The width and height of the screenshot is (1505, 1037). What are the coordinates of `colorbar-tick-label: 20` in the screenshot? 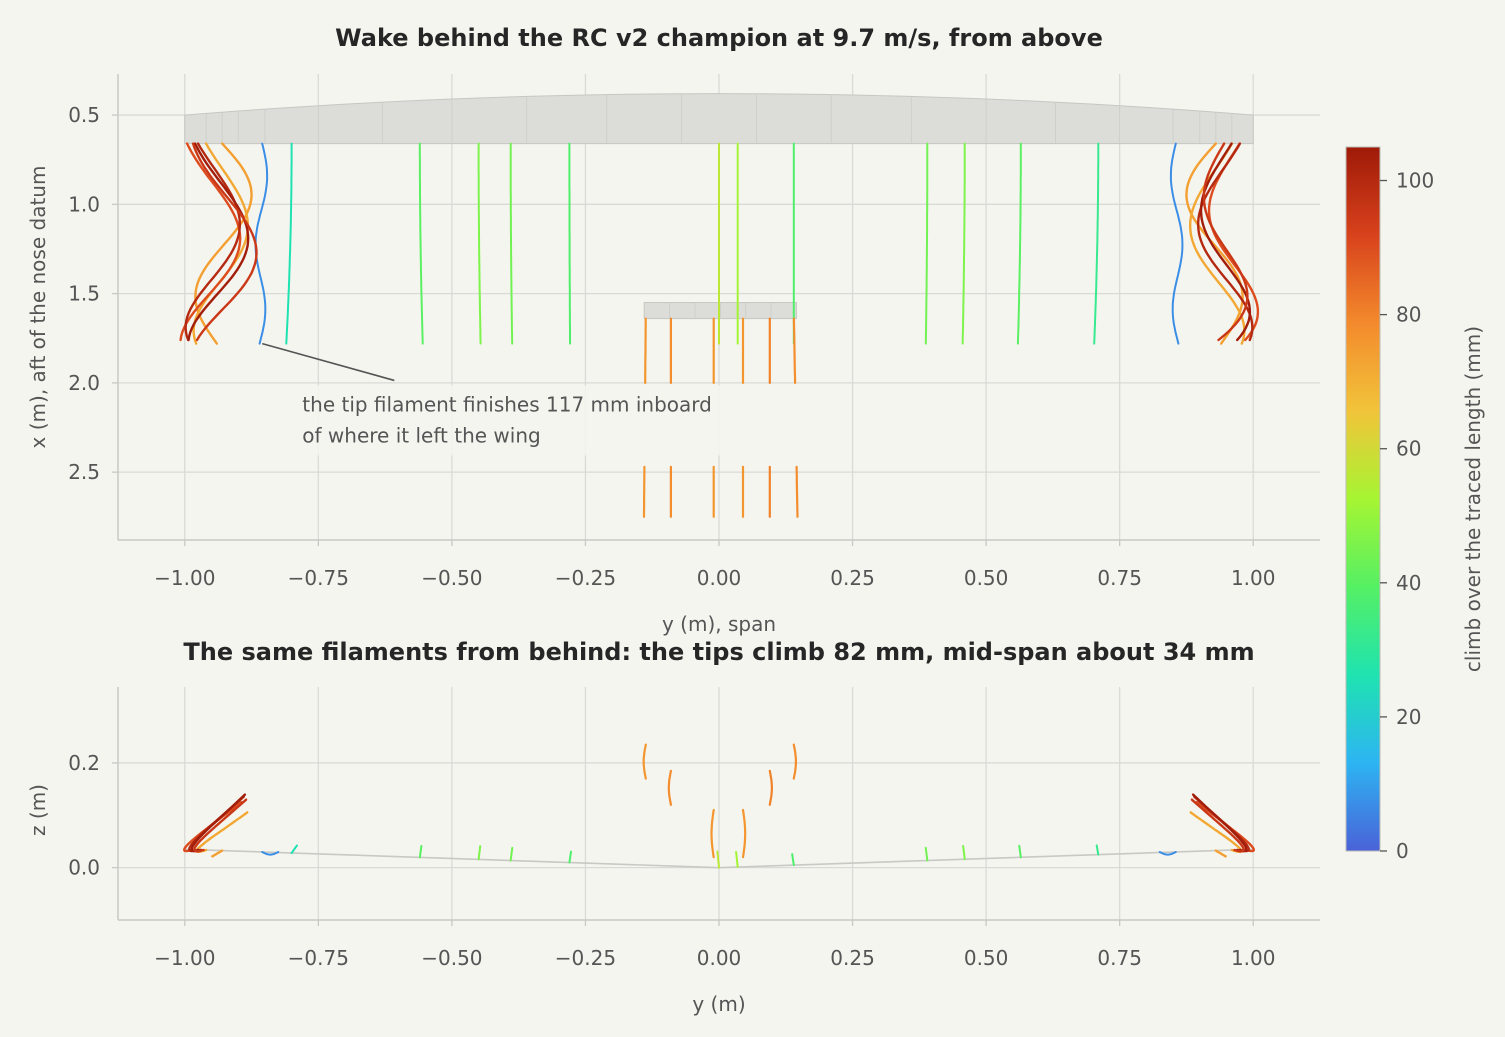 It's located at (1408, 717).